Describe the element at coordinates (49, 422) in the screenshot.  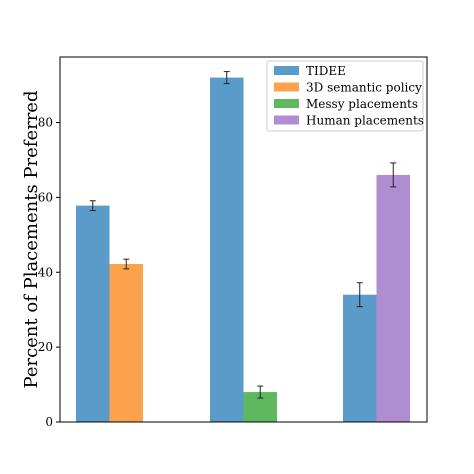
I see `y-tick-label: 0` at that location.